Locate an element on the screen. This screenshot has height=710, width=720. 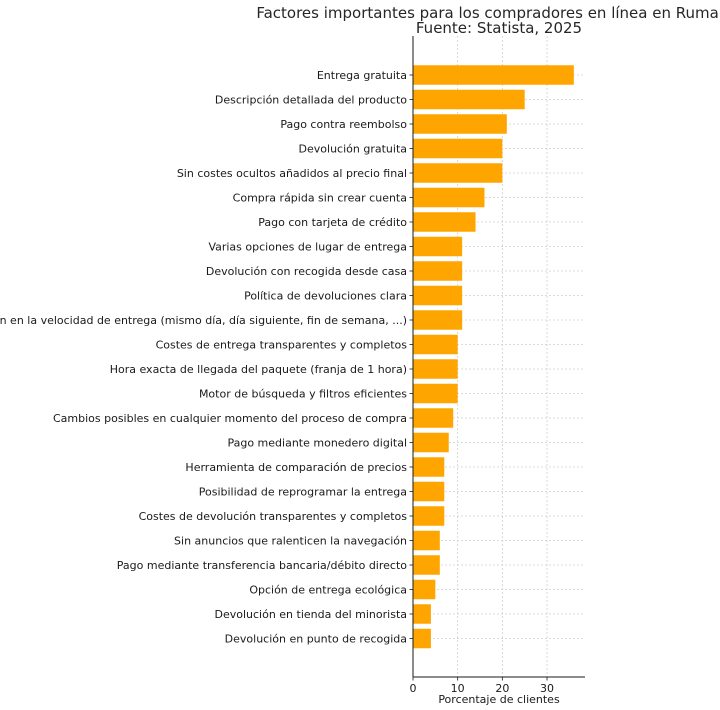
x-tick-label: 10 is located at coordinates (458, 688).